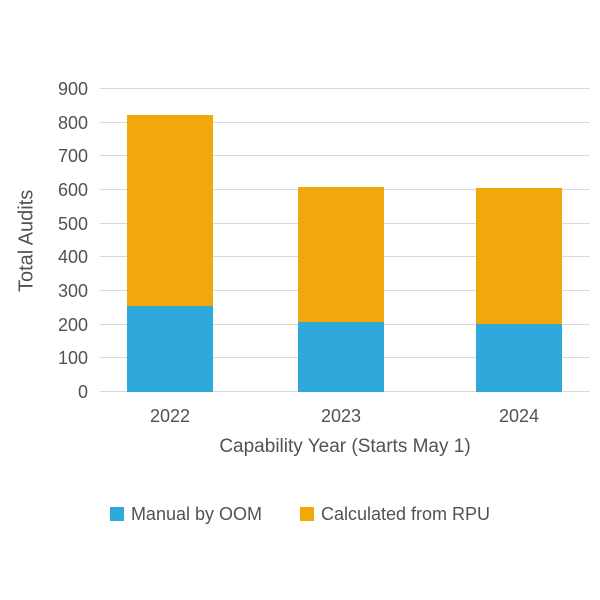 The height and width of the screenshot is (600, 600). What do you see at coordinates (341, 254) in the screenshot?
I see `bar-segment-2023-calculated-from-rpu` at bounding box center [341, 254].